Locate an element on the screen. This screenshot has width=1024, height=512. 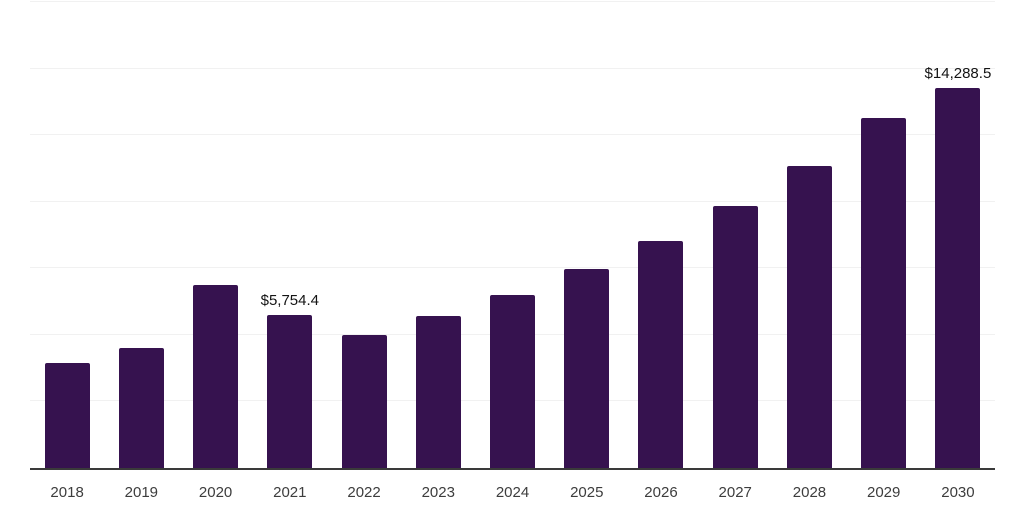
x-axis-label: 2028 is located at coordinates (809, 492).